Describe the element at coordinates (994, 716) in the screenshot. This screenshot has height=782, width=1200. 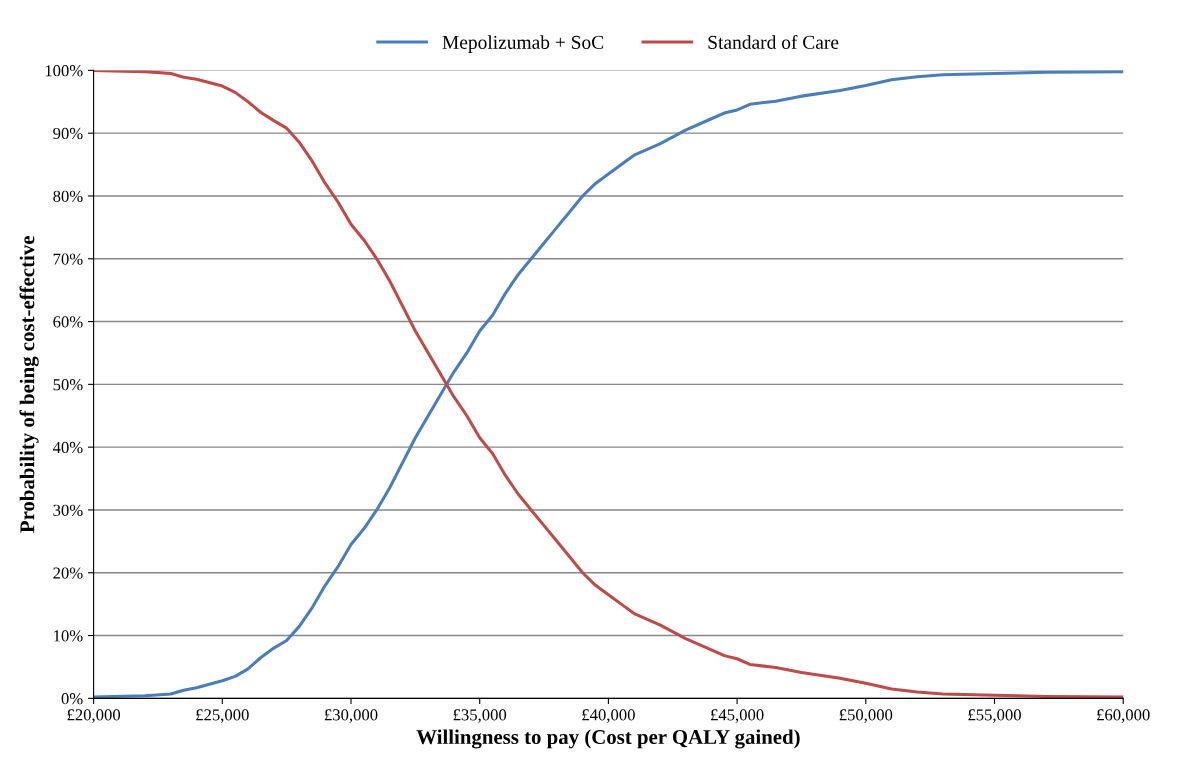
I see `x-tick-label: £55,000` at that location.